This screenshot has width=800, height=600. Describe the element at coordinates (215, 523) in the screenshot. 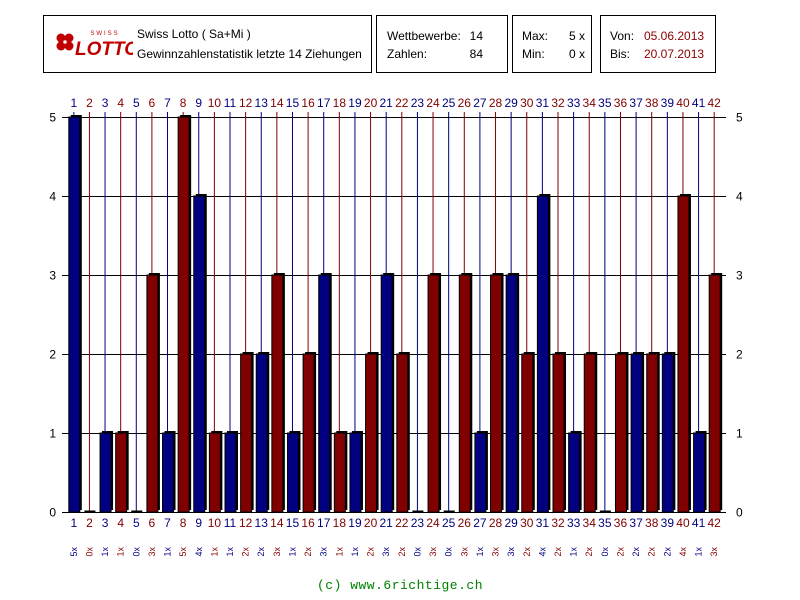

I see `x-tick-label-bottom: 10` at that location.